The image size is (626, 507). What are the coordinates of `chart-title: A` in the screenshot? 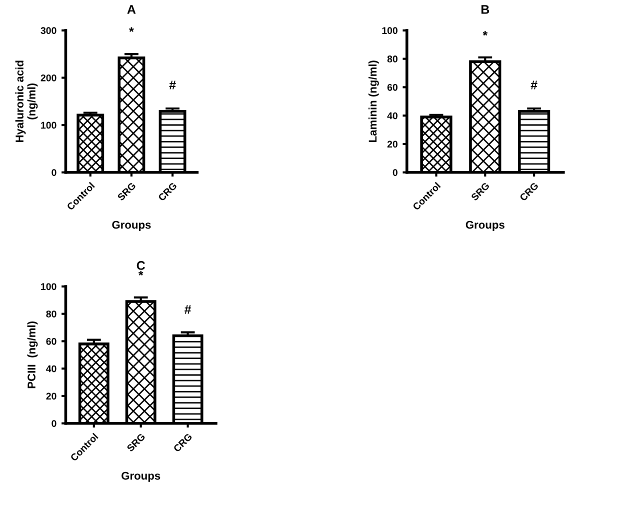 It's located at (131, 9).